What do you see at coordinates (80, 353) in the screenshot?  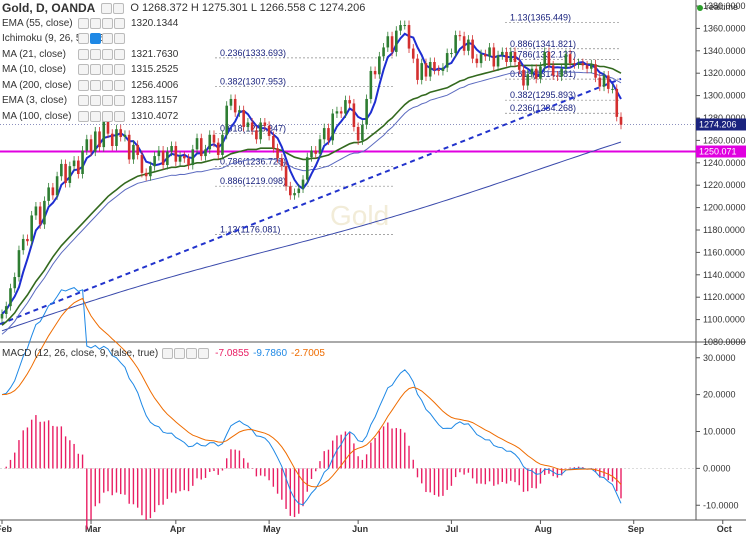 I see `macd-label: MACD (12, 26, close, 9, false, true)` at bounding box center [80, 353].